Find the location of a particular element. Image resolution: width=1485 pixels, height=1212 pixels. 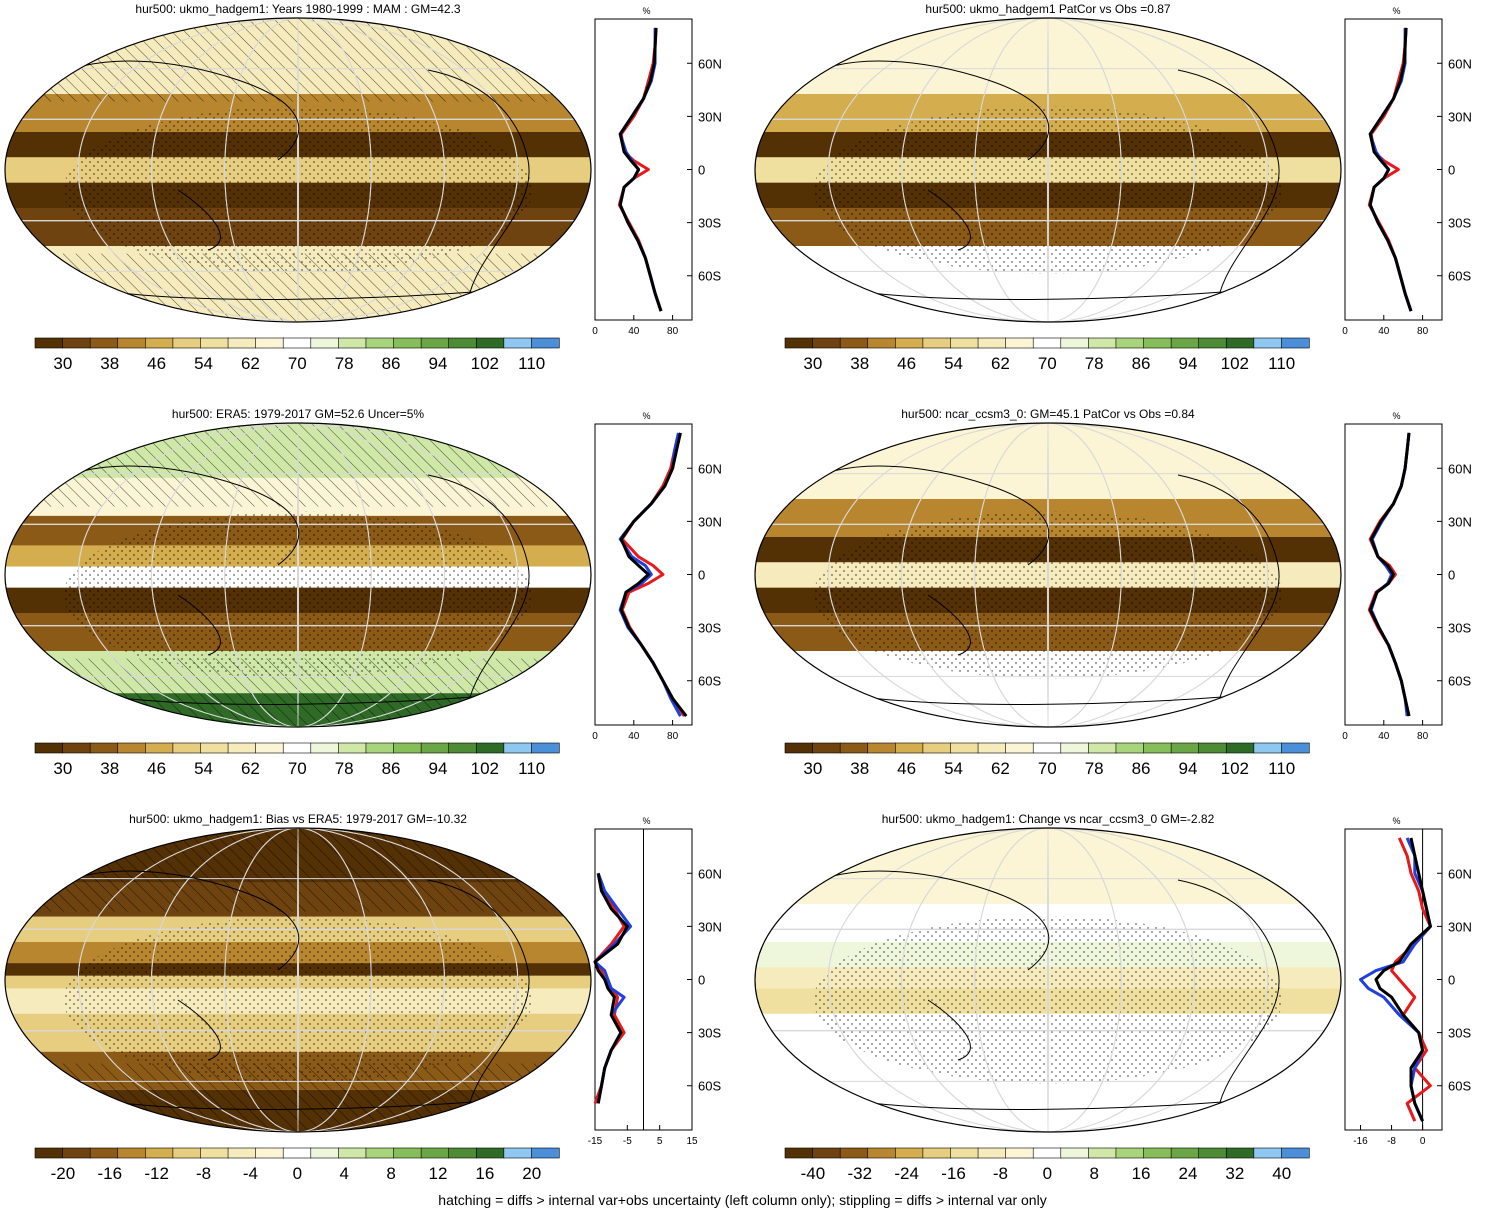

colorbar-tick-label: -8 is located at coordinates (1000, 1173).